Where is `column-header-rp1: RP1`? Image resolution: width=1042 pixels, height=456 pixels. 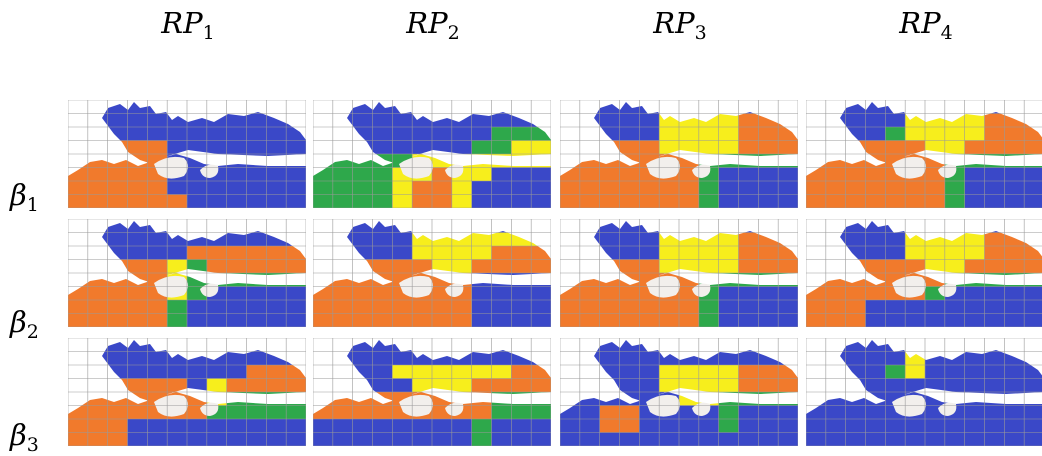
column-header-rp1: RP1 is located at coordinates (188, 25).